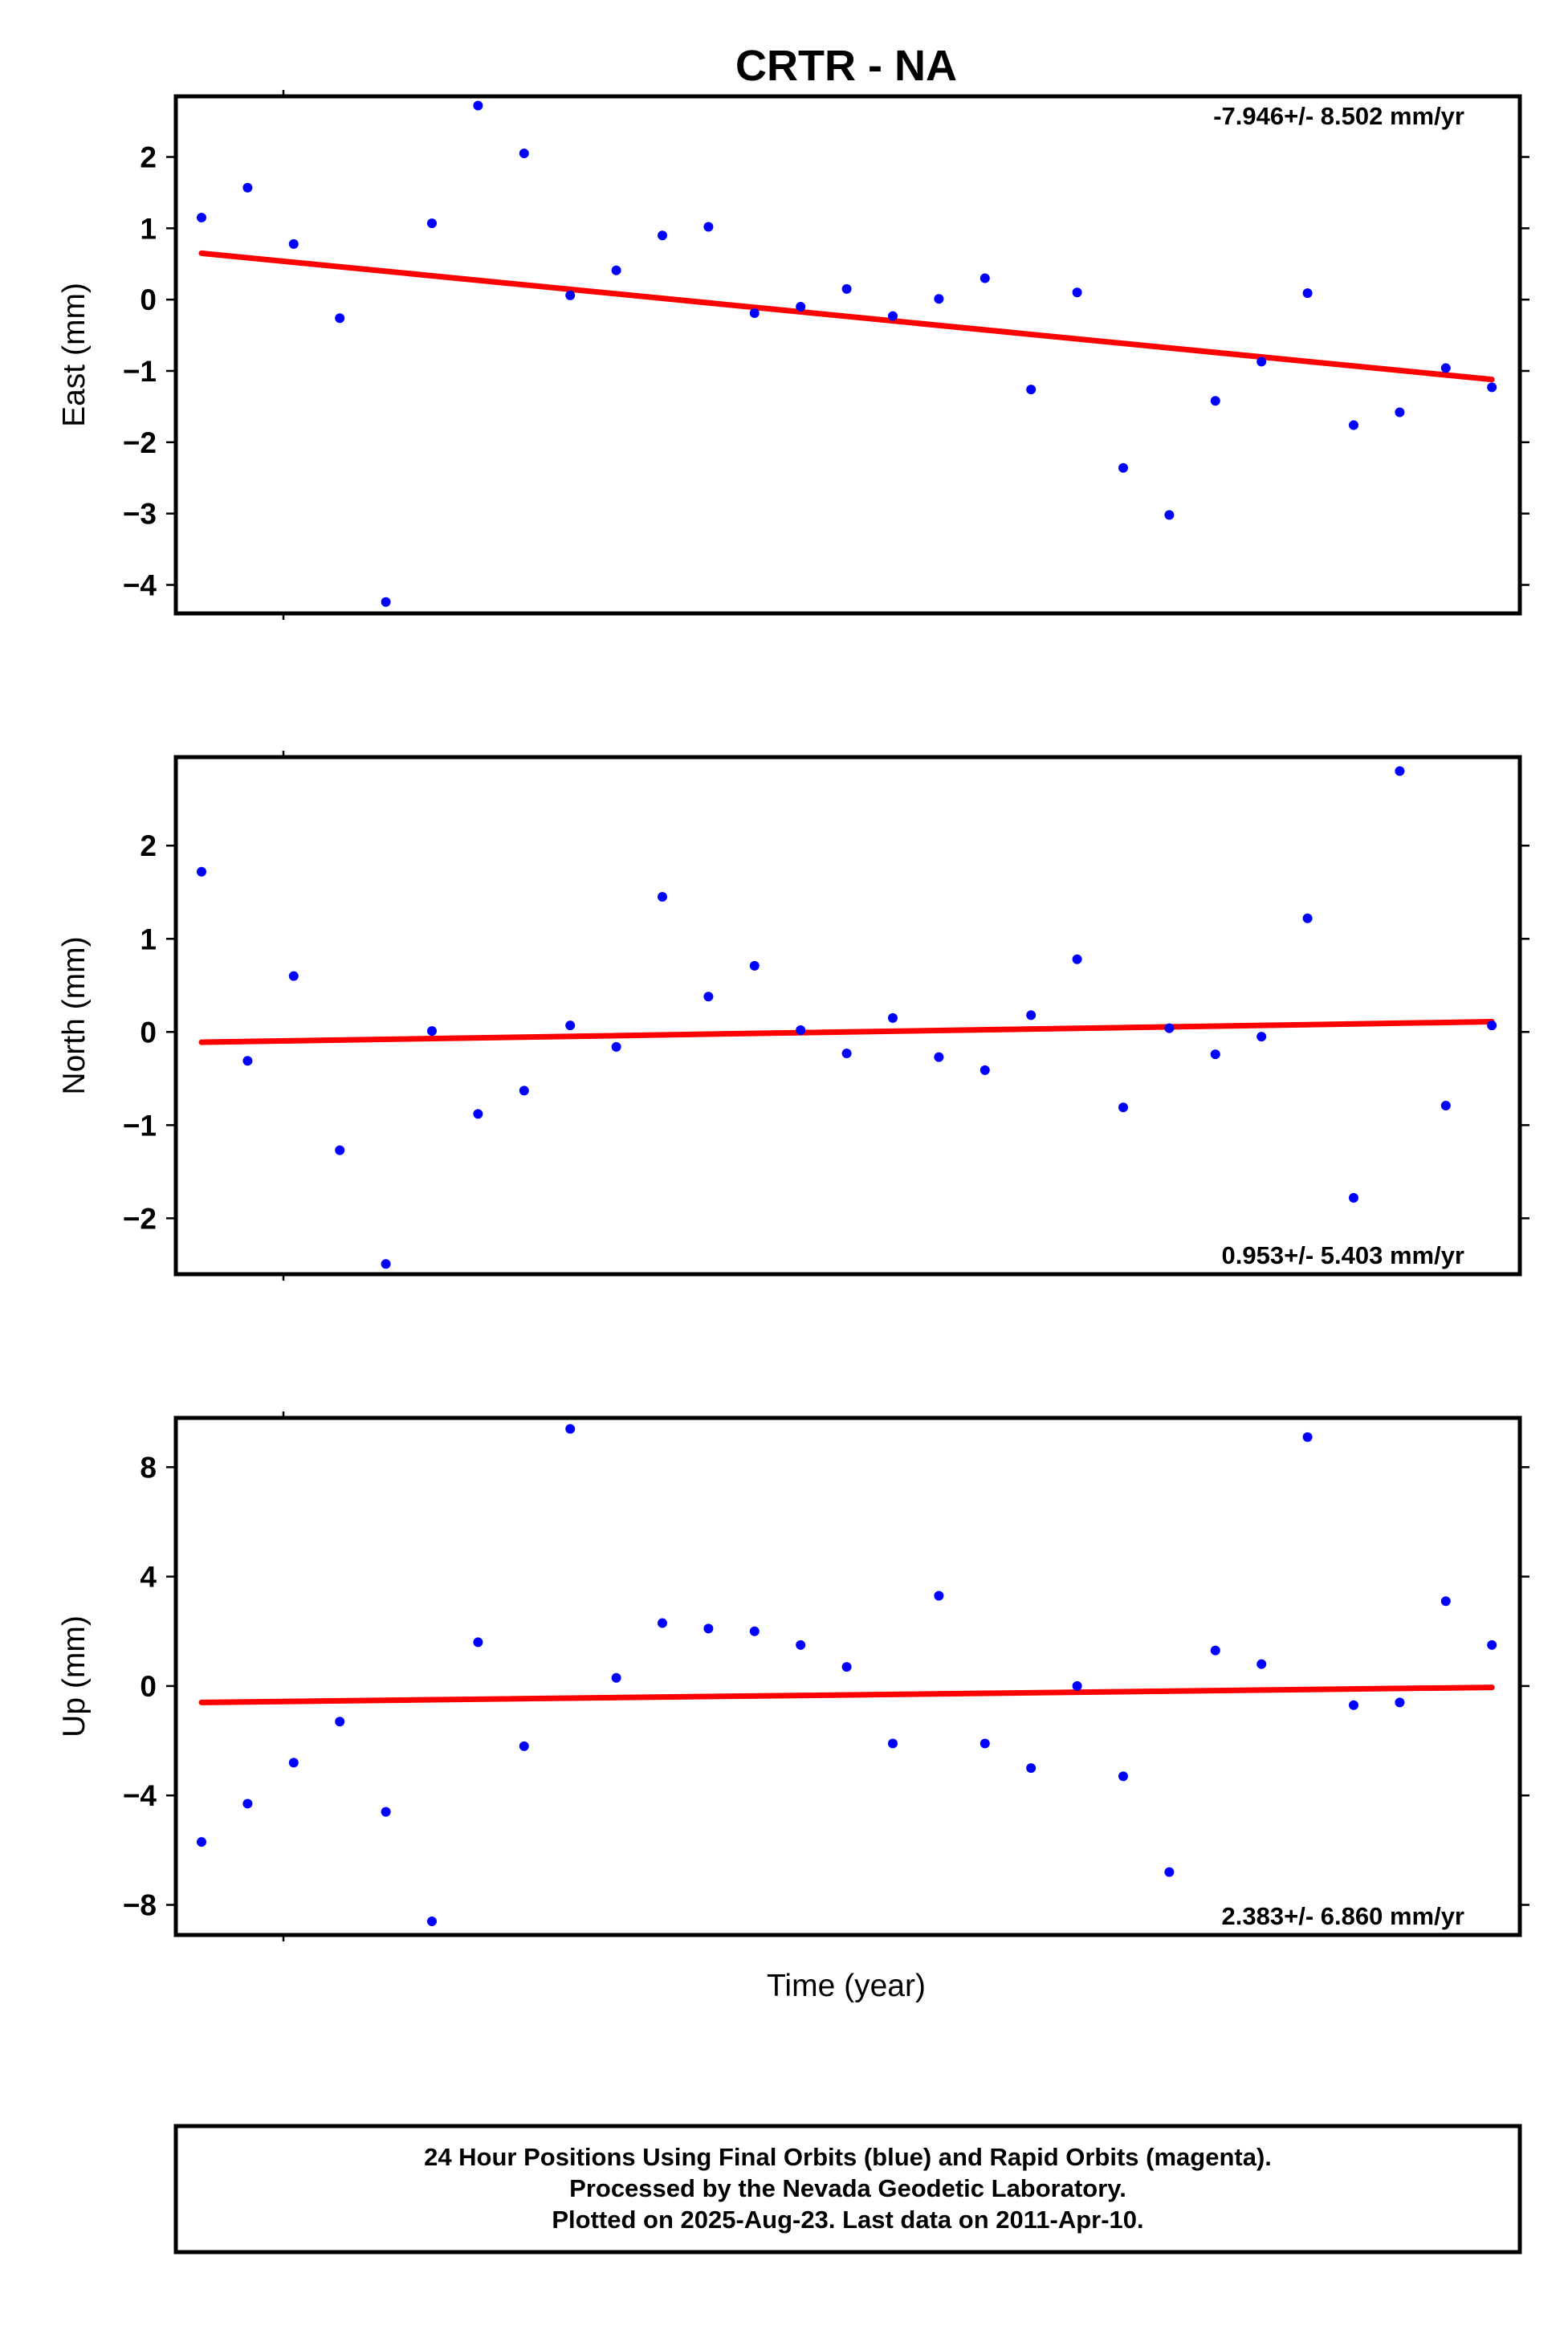 The image size is (1568, 2330). Describe the element at coordinates (140, 514) in the screenshot. I see `east-ytick-label: −3` at that location.